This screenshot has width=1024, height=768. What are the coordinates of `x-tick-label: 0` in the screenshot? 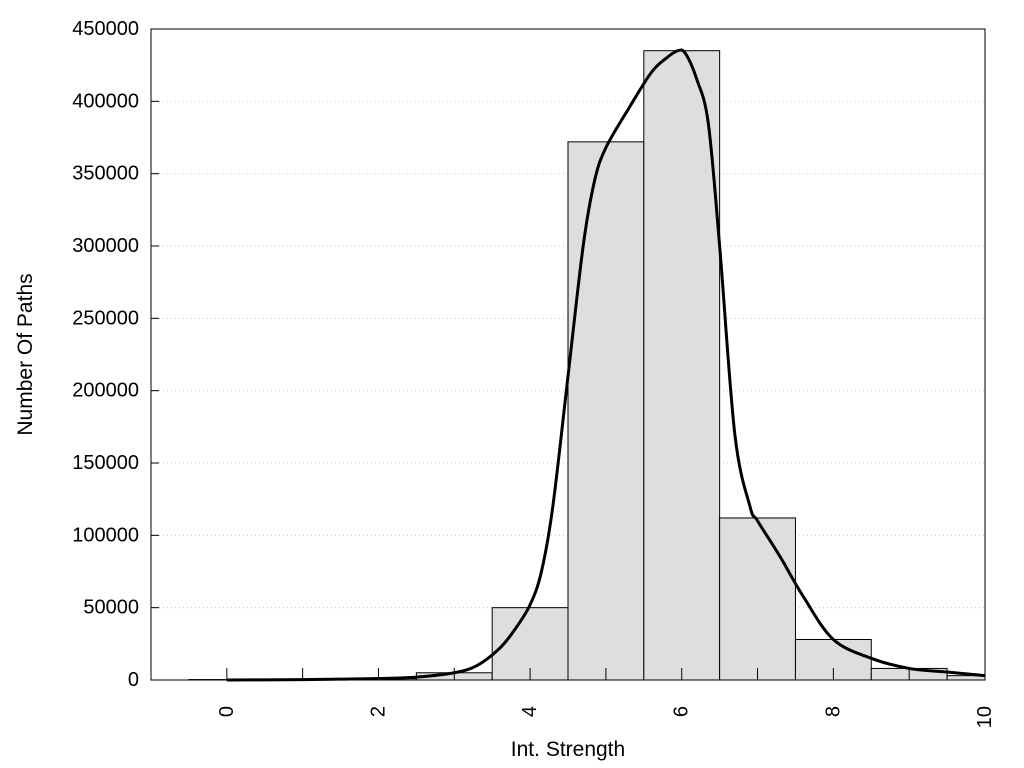 It's located at (227, 711).